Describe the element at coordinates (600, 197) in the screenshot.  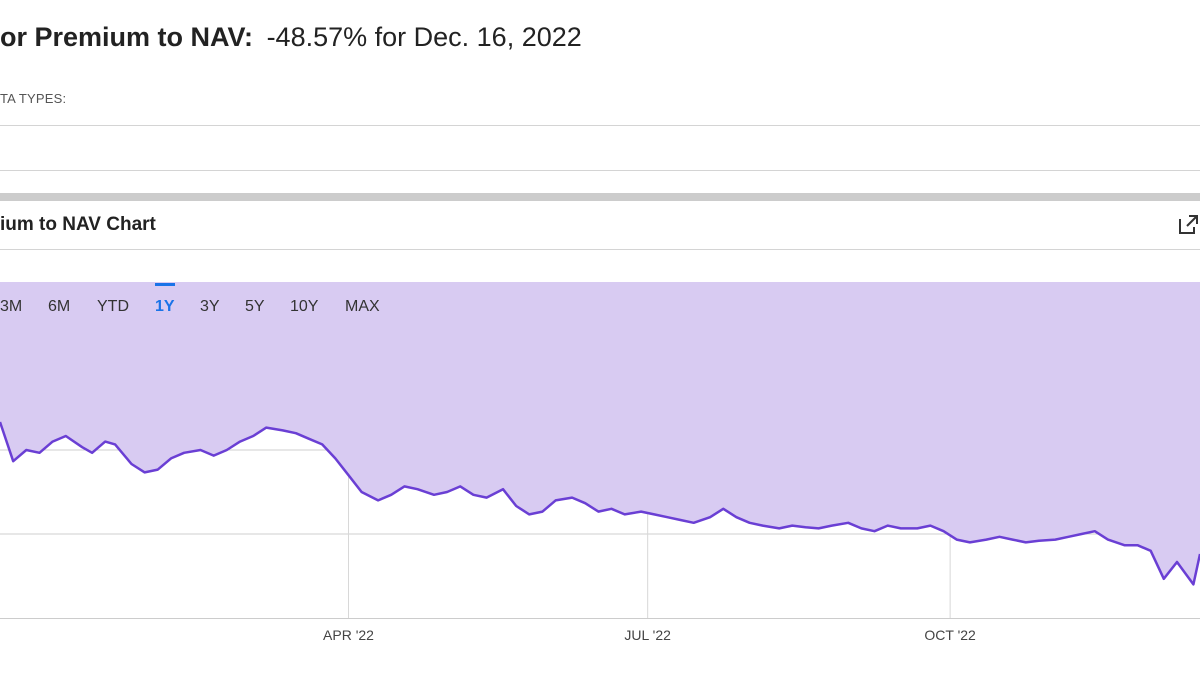
I see `section-divider` at that location.